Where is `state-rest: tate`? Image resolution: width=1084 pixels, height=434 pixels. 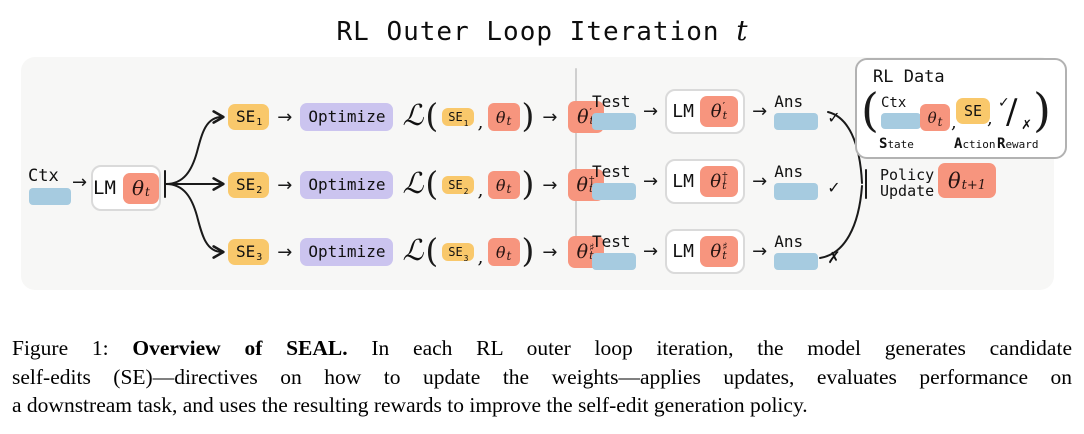 state-rest: tate is located at coordinates (900, 144).